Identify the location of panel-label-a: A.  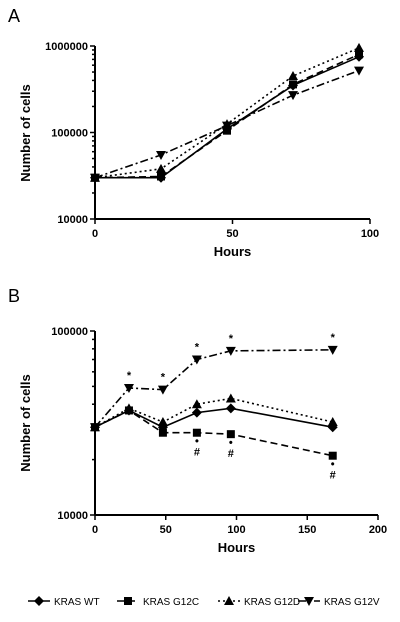
(14, 16).